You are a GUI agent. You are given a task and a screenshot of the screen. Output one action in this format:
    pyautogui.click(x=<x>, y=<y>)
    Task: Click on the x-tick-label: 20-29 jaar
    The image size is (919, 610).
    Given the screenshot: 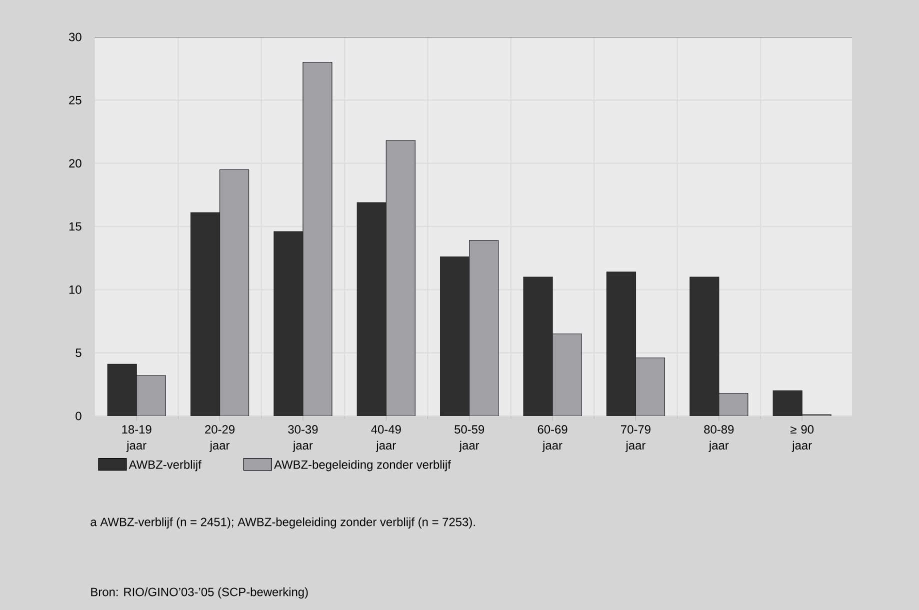 What is the action you would take?
    pyautogui.click(x=219, y=438)
    